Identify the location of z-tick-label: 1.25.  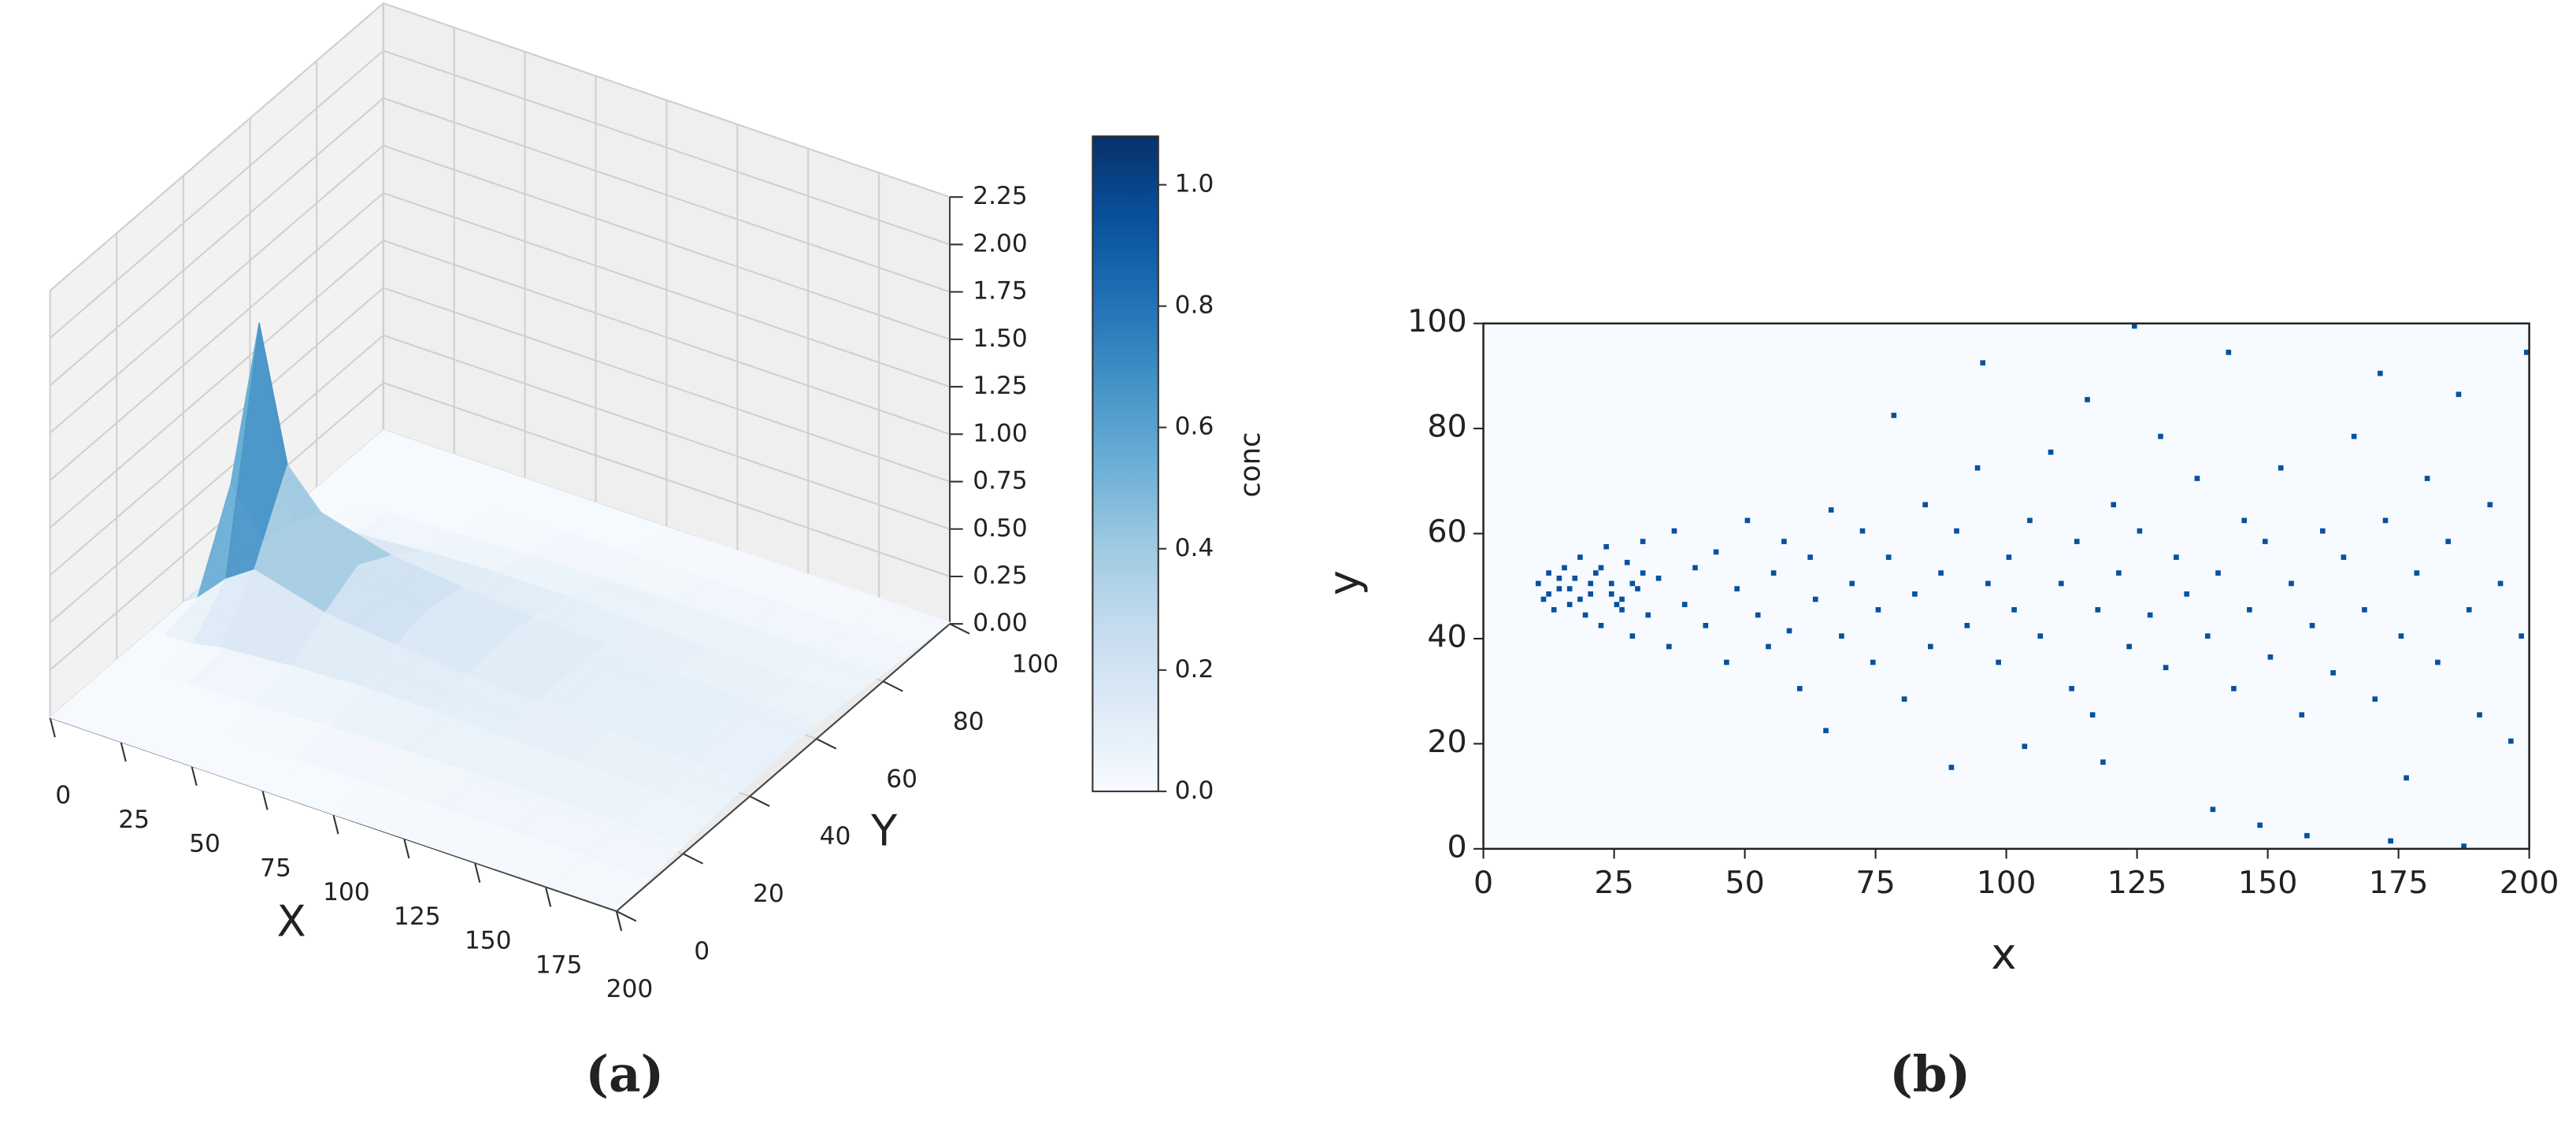
(1000, 386).